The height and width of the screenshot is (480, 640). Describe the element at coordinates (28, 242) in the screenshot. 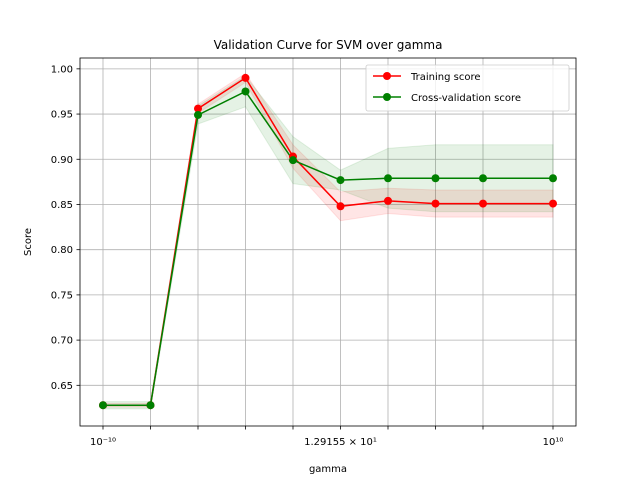

I see `y-axis-label: Score` at that location.